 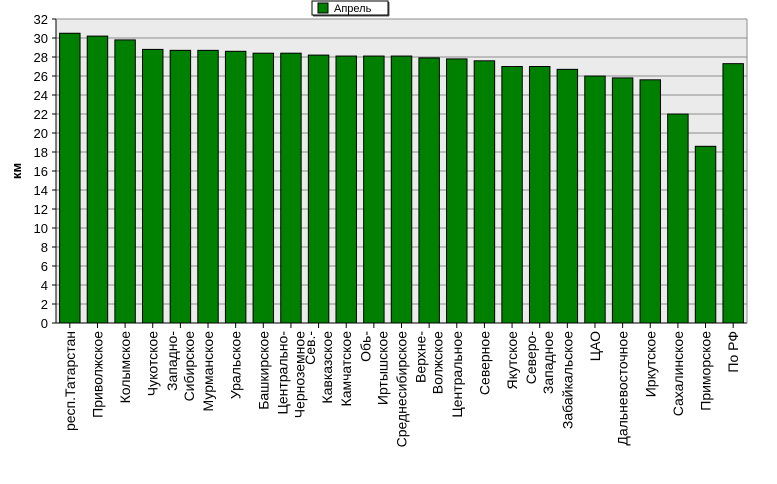 I want to click on y-tick-label: 4, so click(x=44, y=285).